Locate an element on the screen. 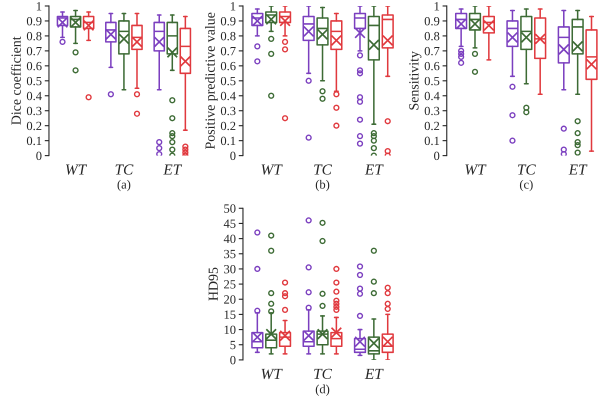  y-axis-title: Dice coefficient is located at coordinates (15, 80).